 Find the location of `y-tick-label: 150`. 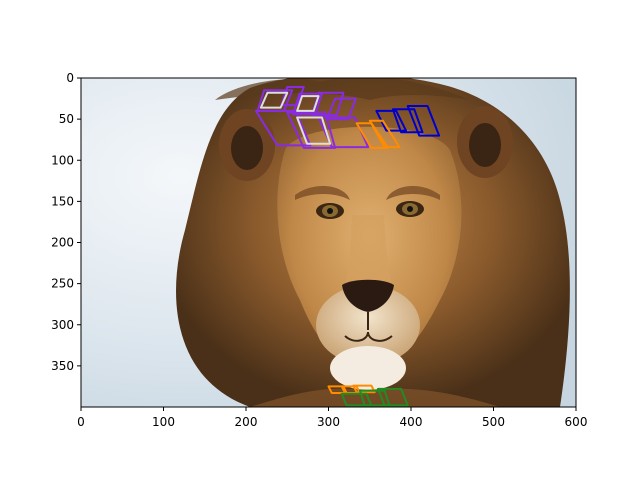

y-tick-label: 150 is located at coordinates (62, 201).